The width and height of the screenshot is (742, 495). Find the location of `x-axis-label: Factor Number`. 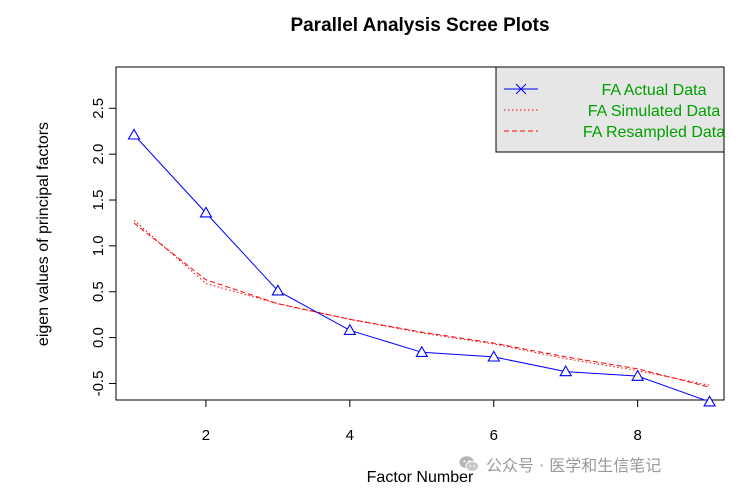

x-axis-label: Factor Number is located at coordinates (420, 477).